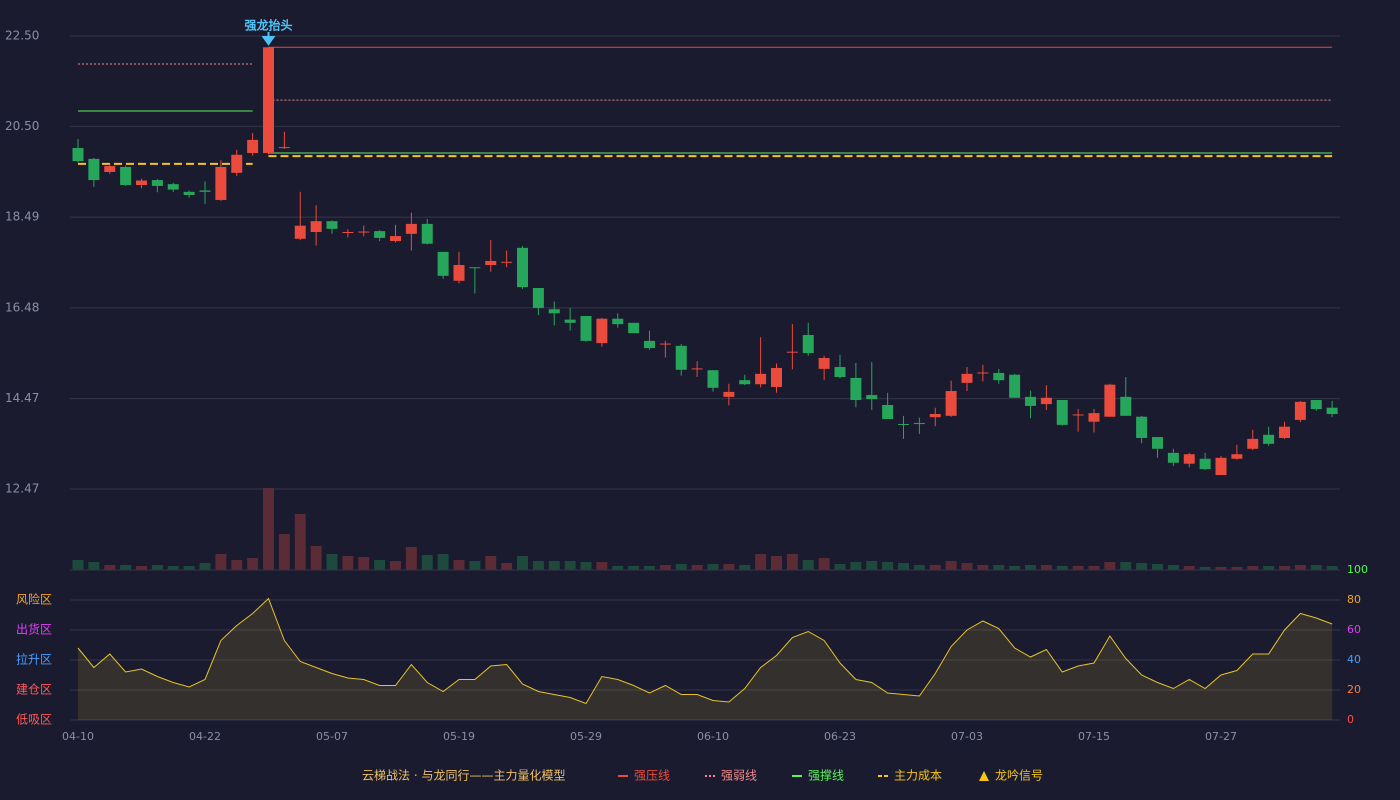  I want to click on x-tick-label: 07-15, so click(1094, 736).